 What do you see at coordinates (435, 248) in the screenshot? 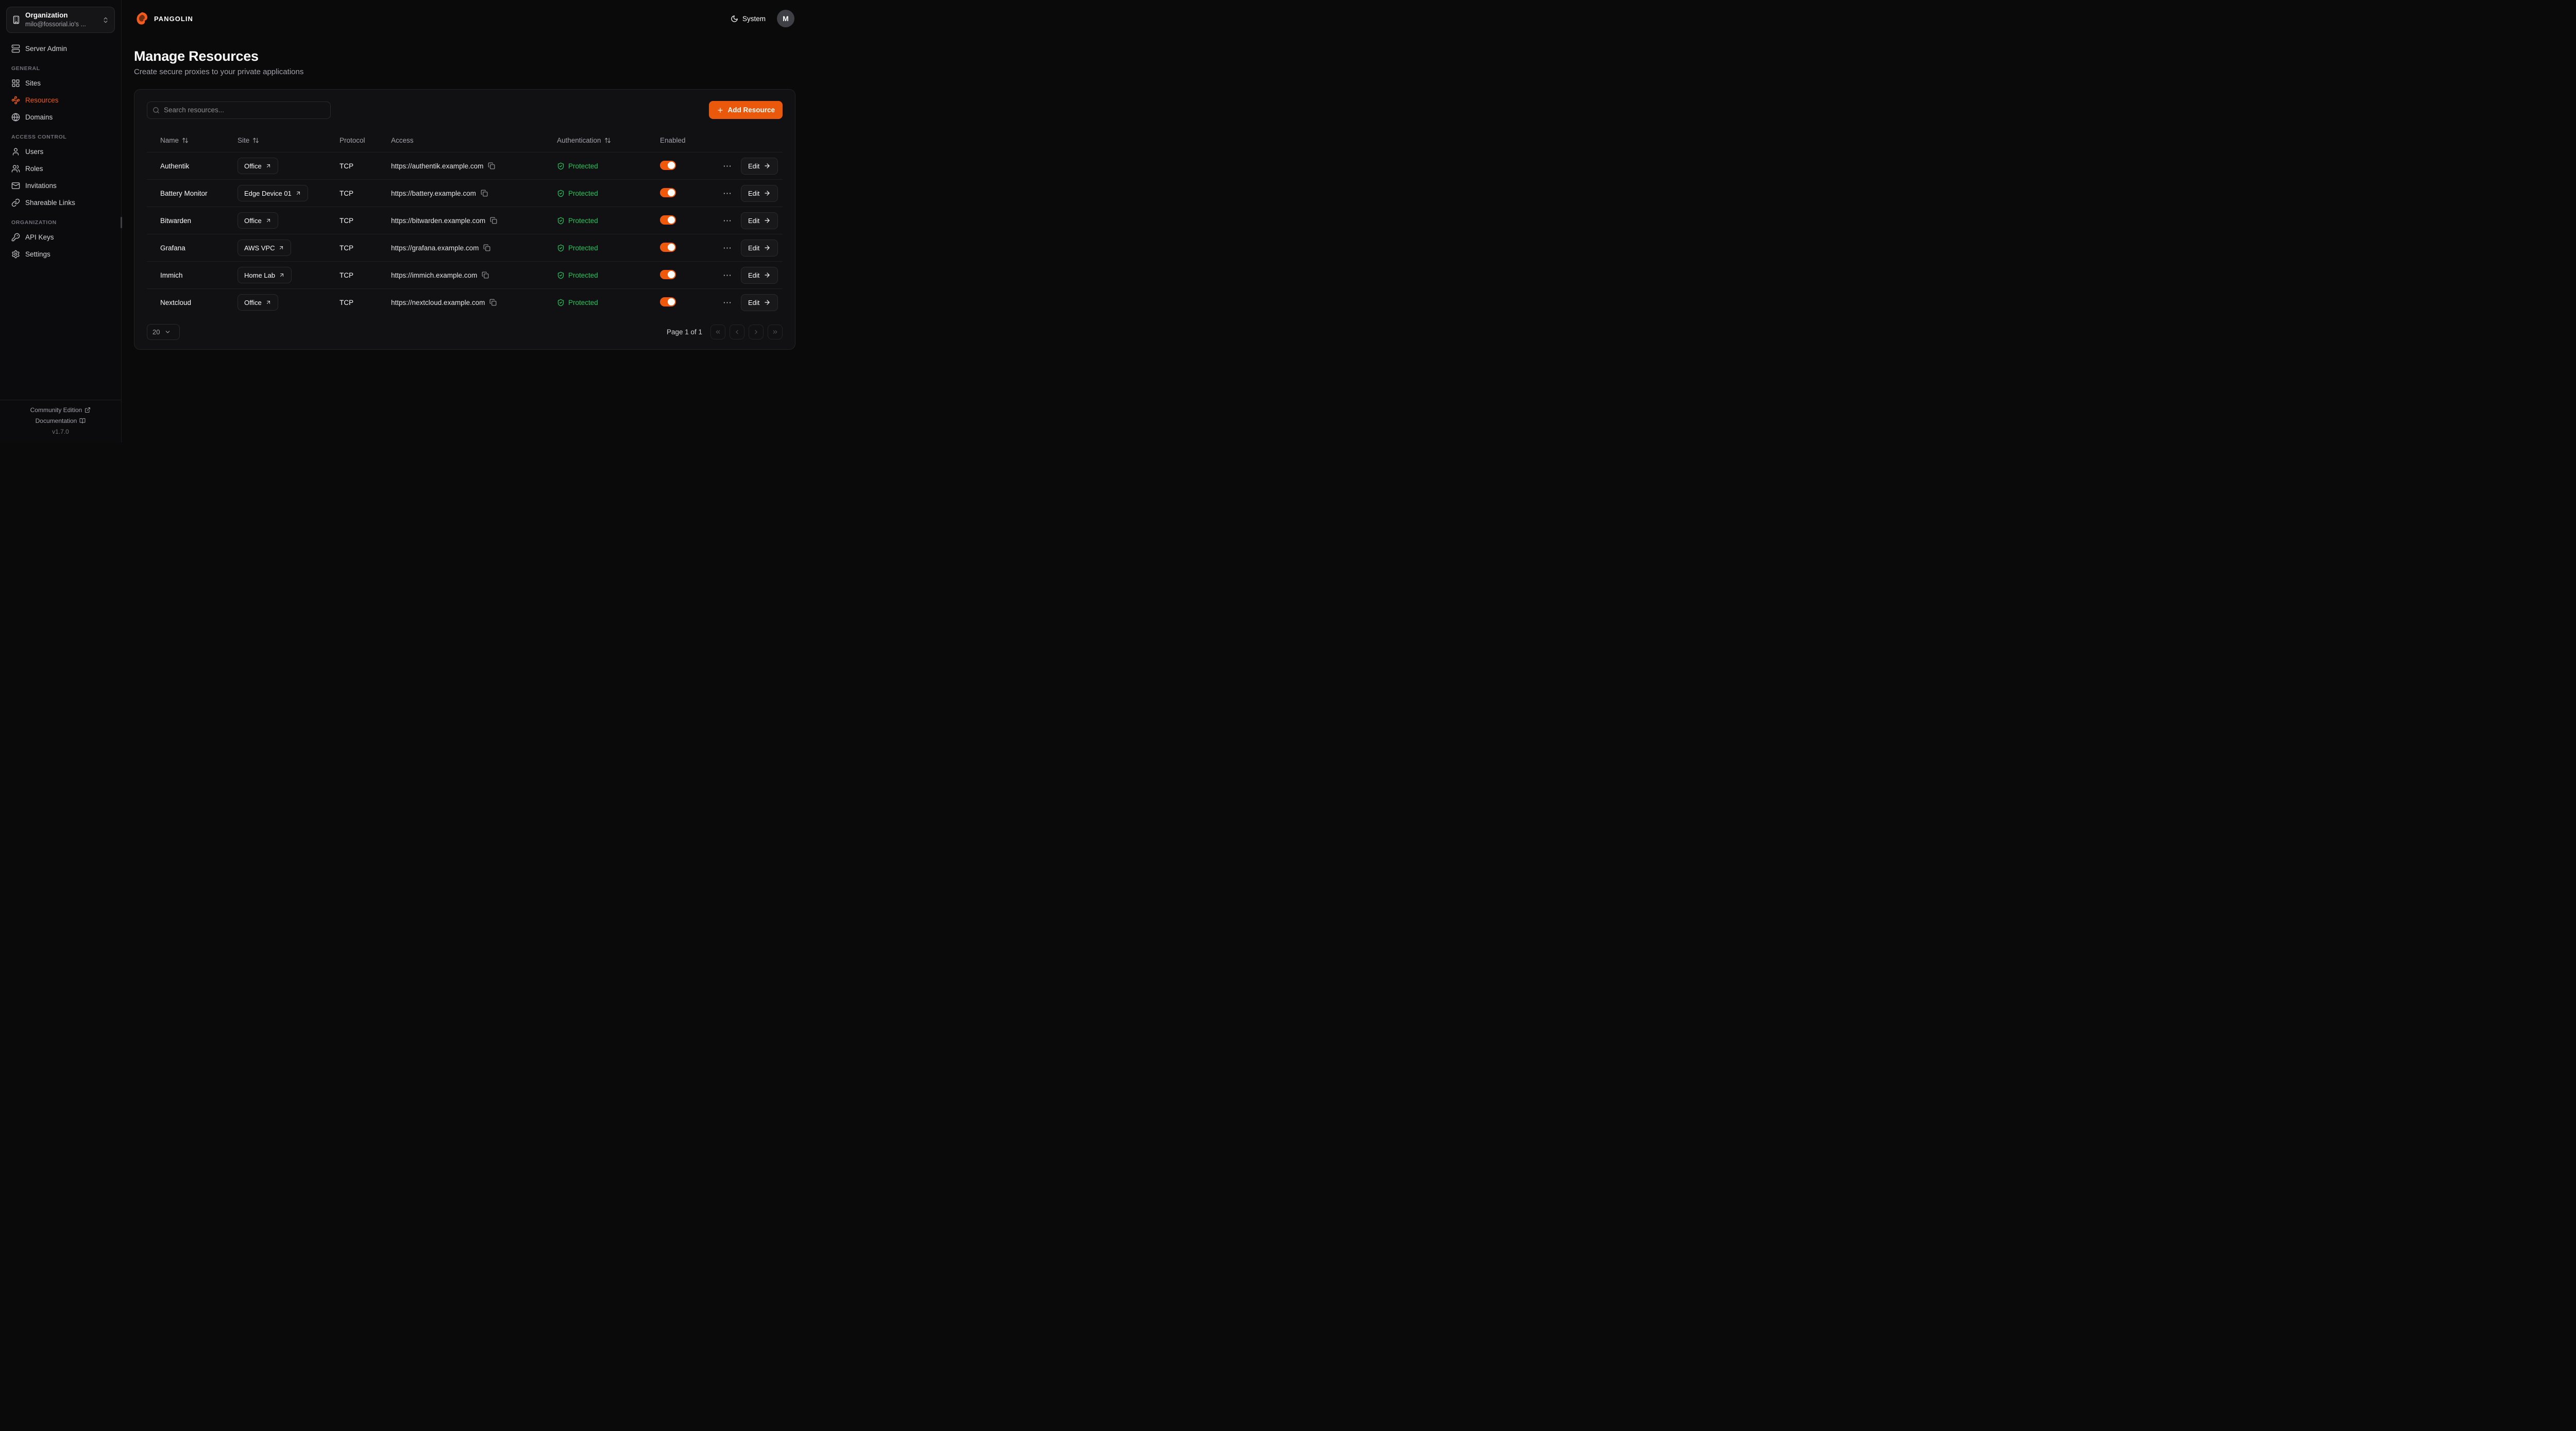
I see `resource-access-url: https://grafana.example.com` at bounding box center [435, 248].